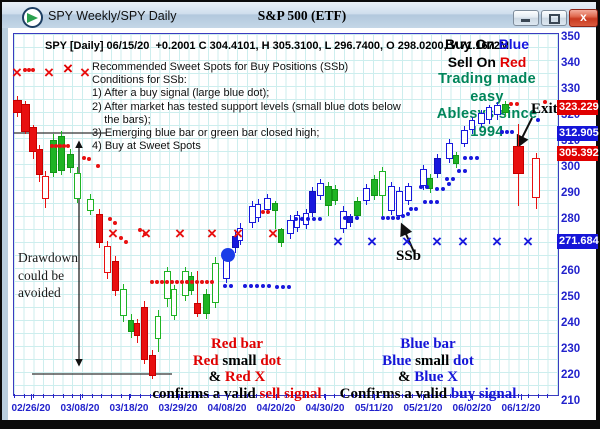 The width and height of the screenshot is (600, 429). Describe the element at coordinates (239, 360) in the screenshot. I see `text-segment: small` at that location.